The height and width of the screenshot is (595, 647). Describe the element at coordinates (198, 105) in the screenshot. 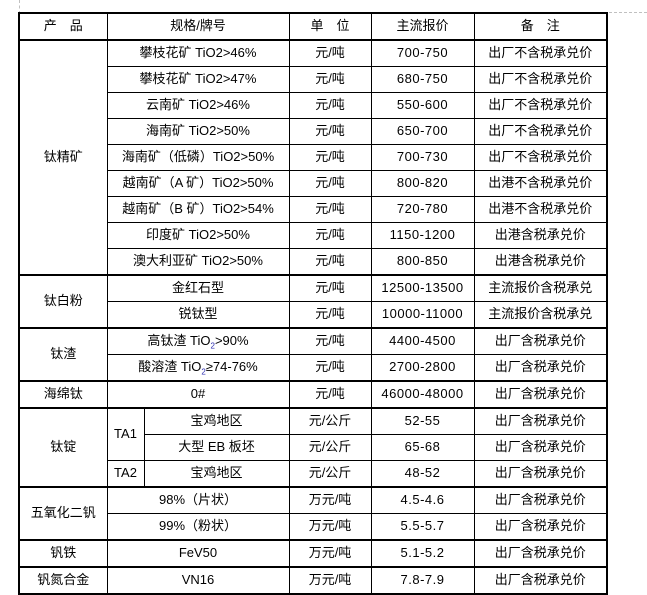

I see `spec-cell: 云南矿 TiO2>46%` at that location.